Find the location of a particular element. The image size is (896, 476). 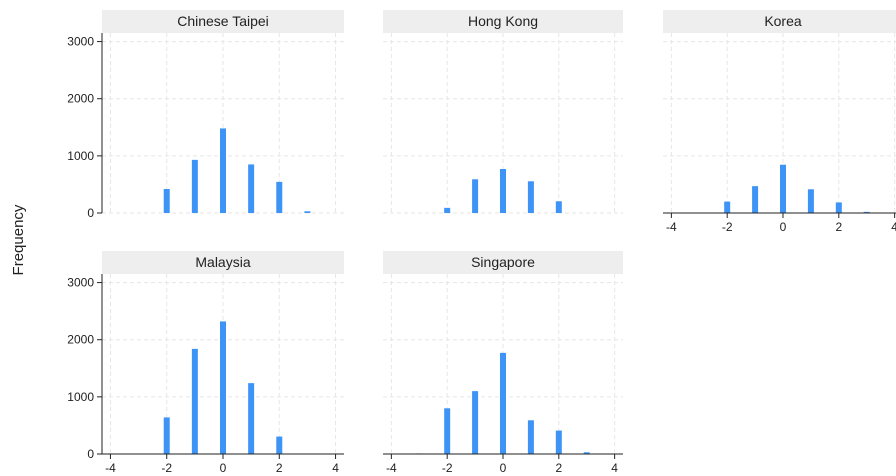

facet-title: Hong Kong is located at coordinates (503, 21).